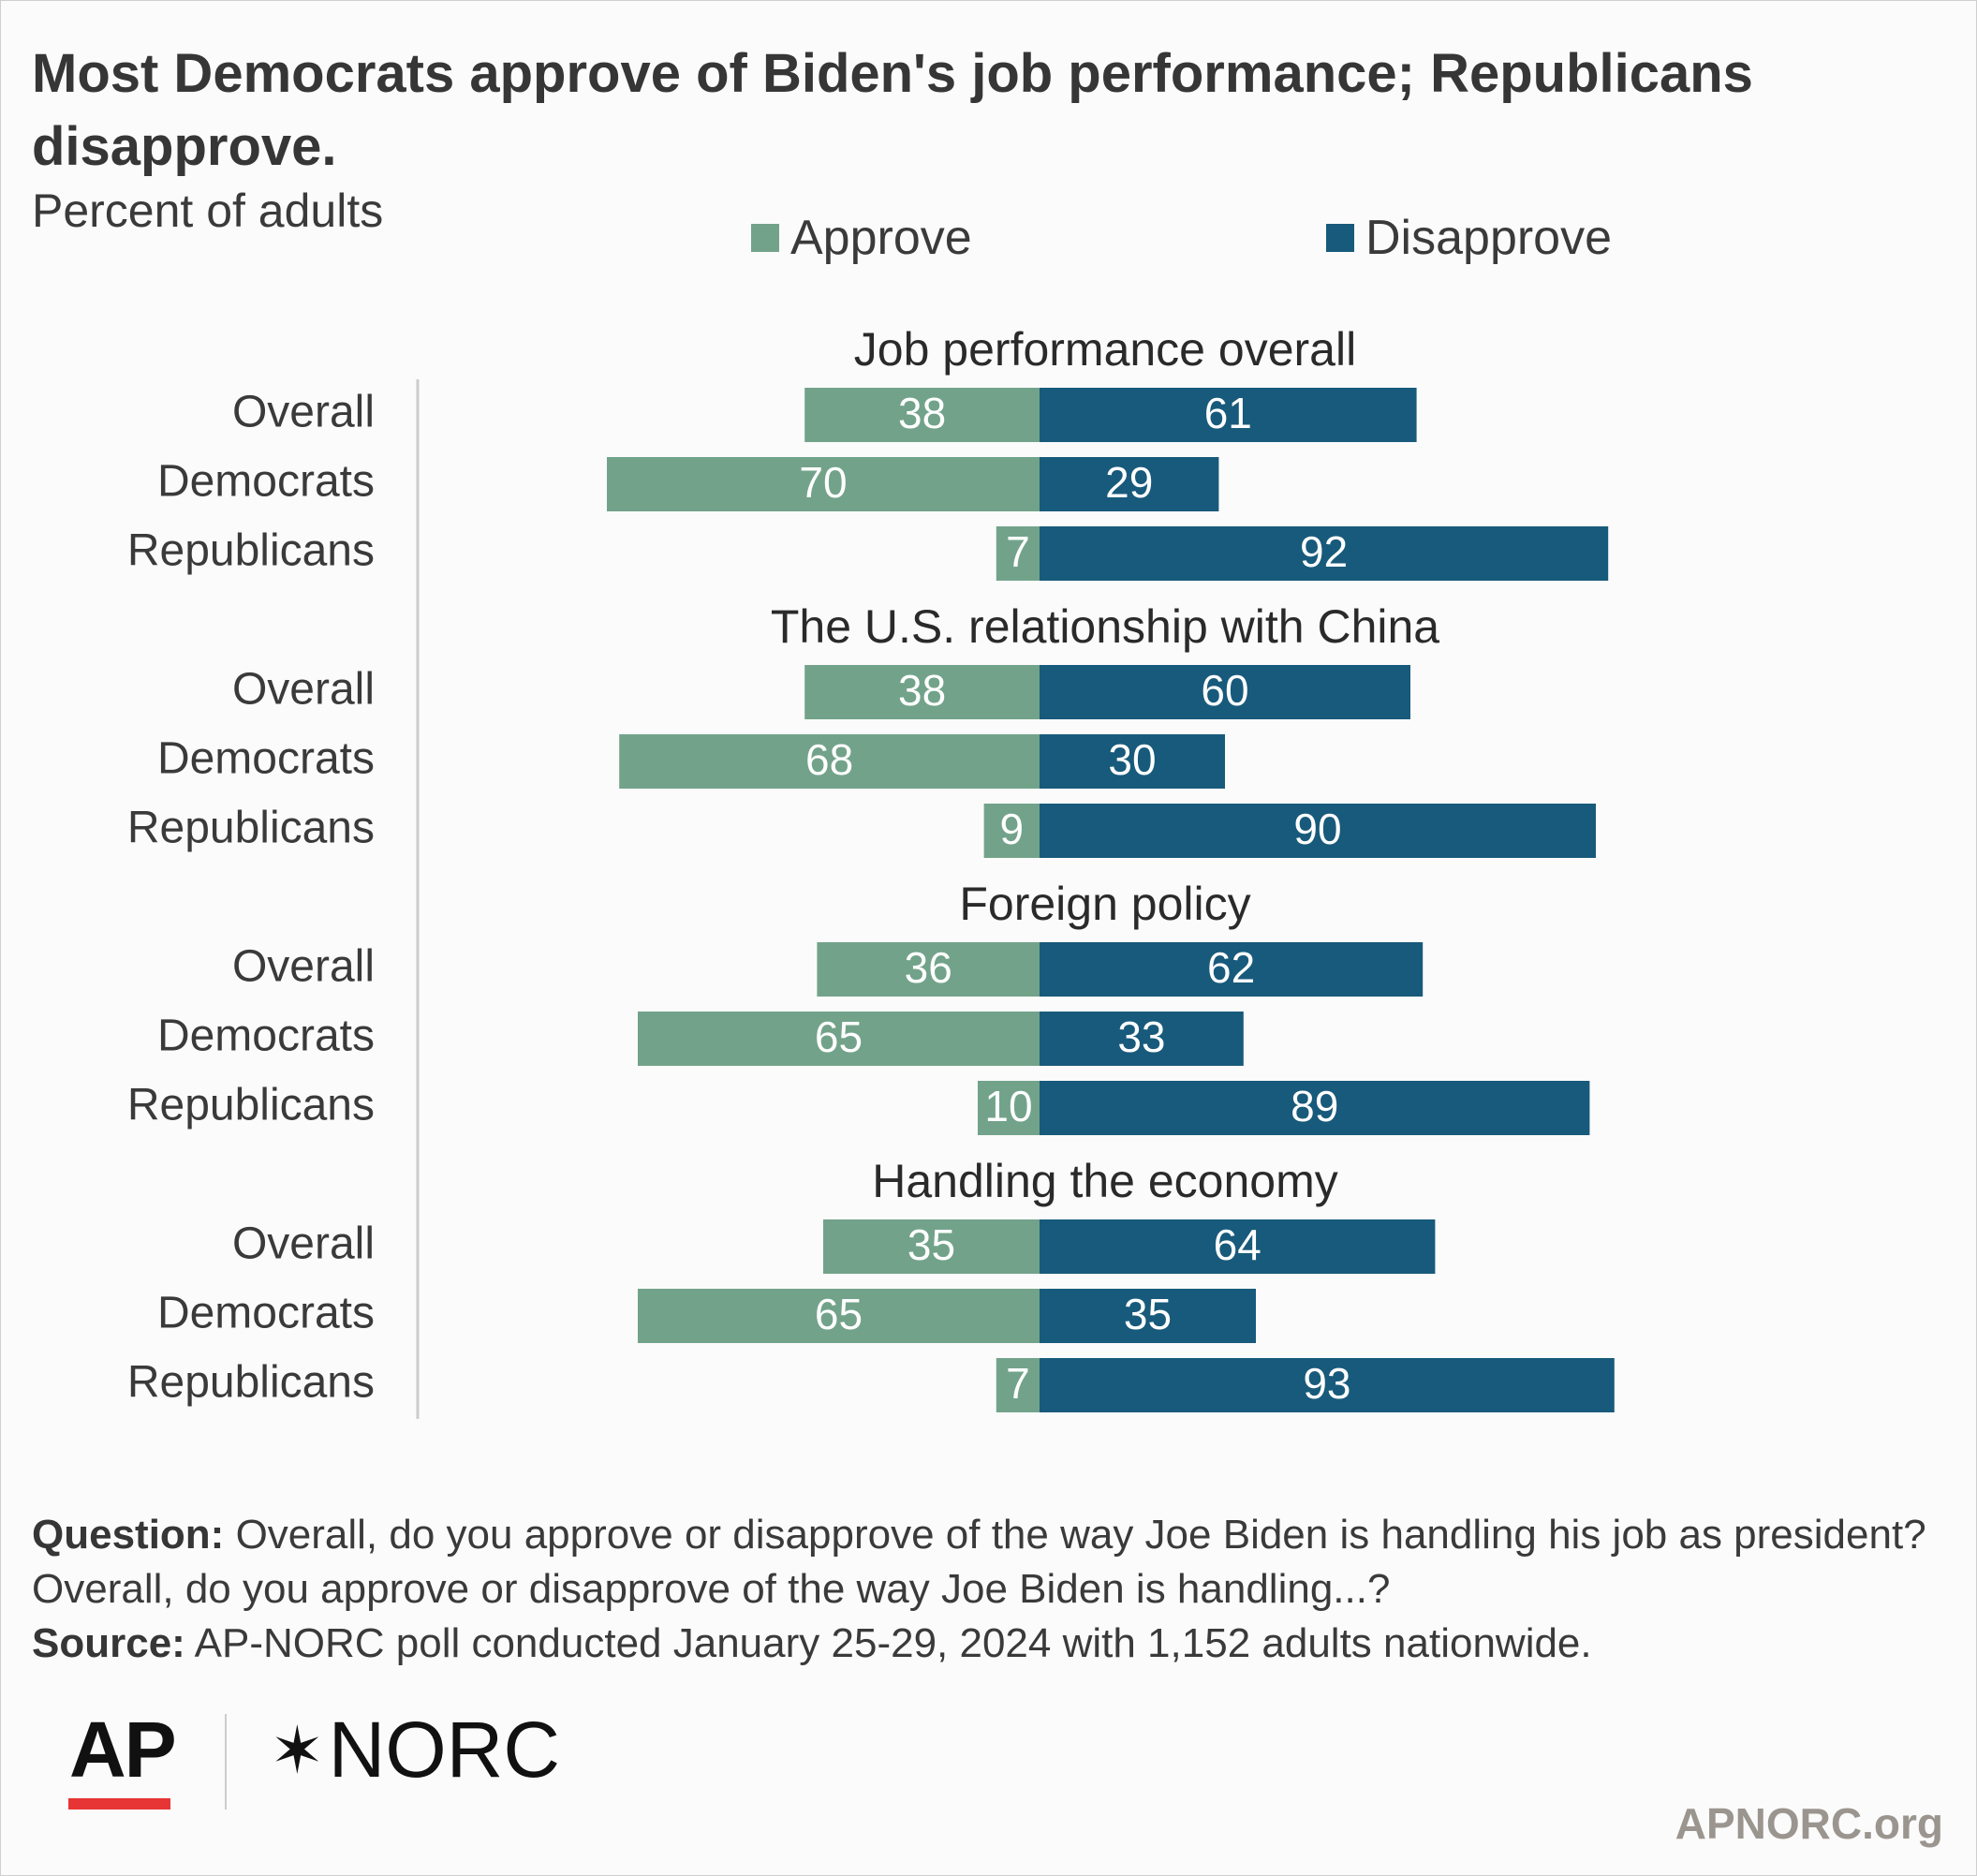 This screenshot has width=1977, height=1876. I want to click on data-label-disapprove: 62, so click(1231, 967).